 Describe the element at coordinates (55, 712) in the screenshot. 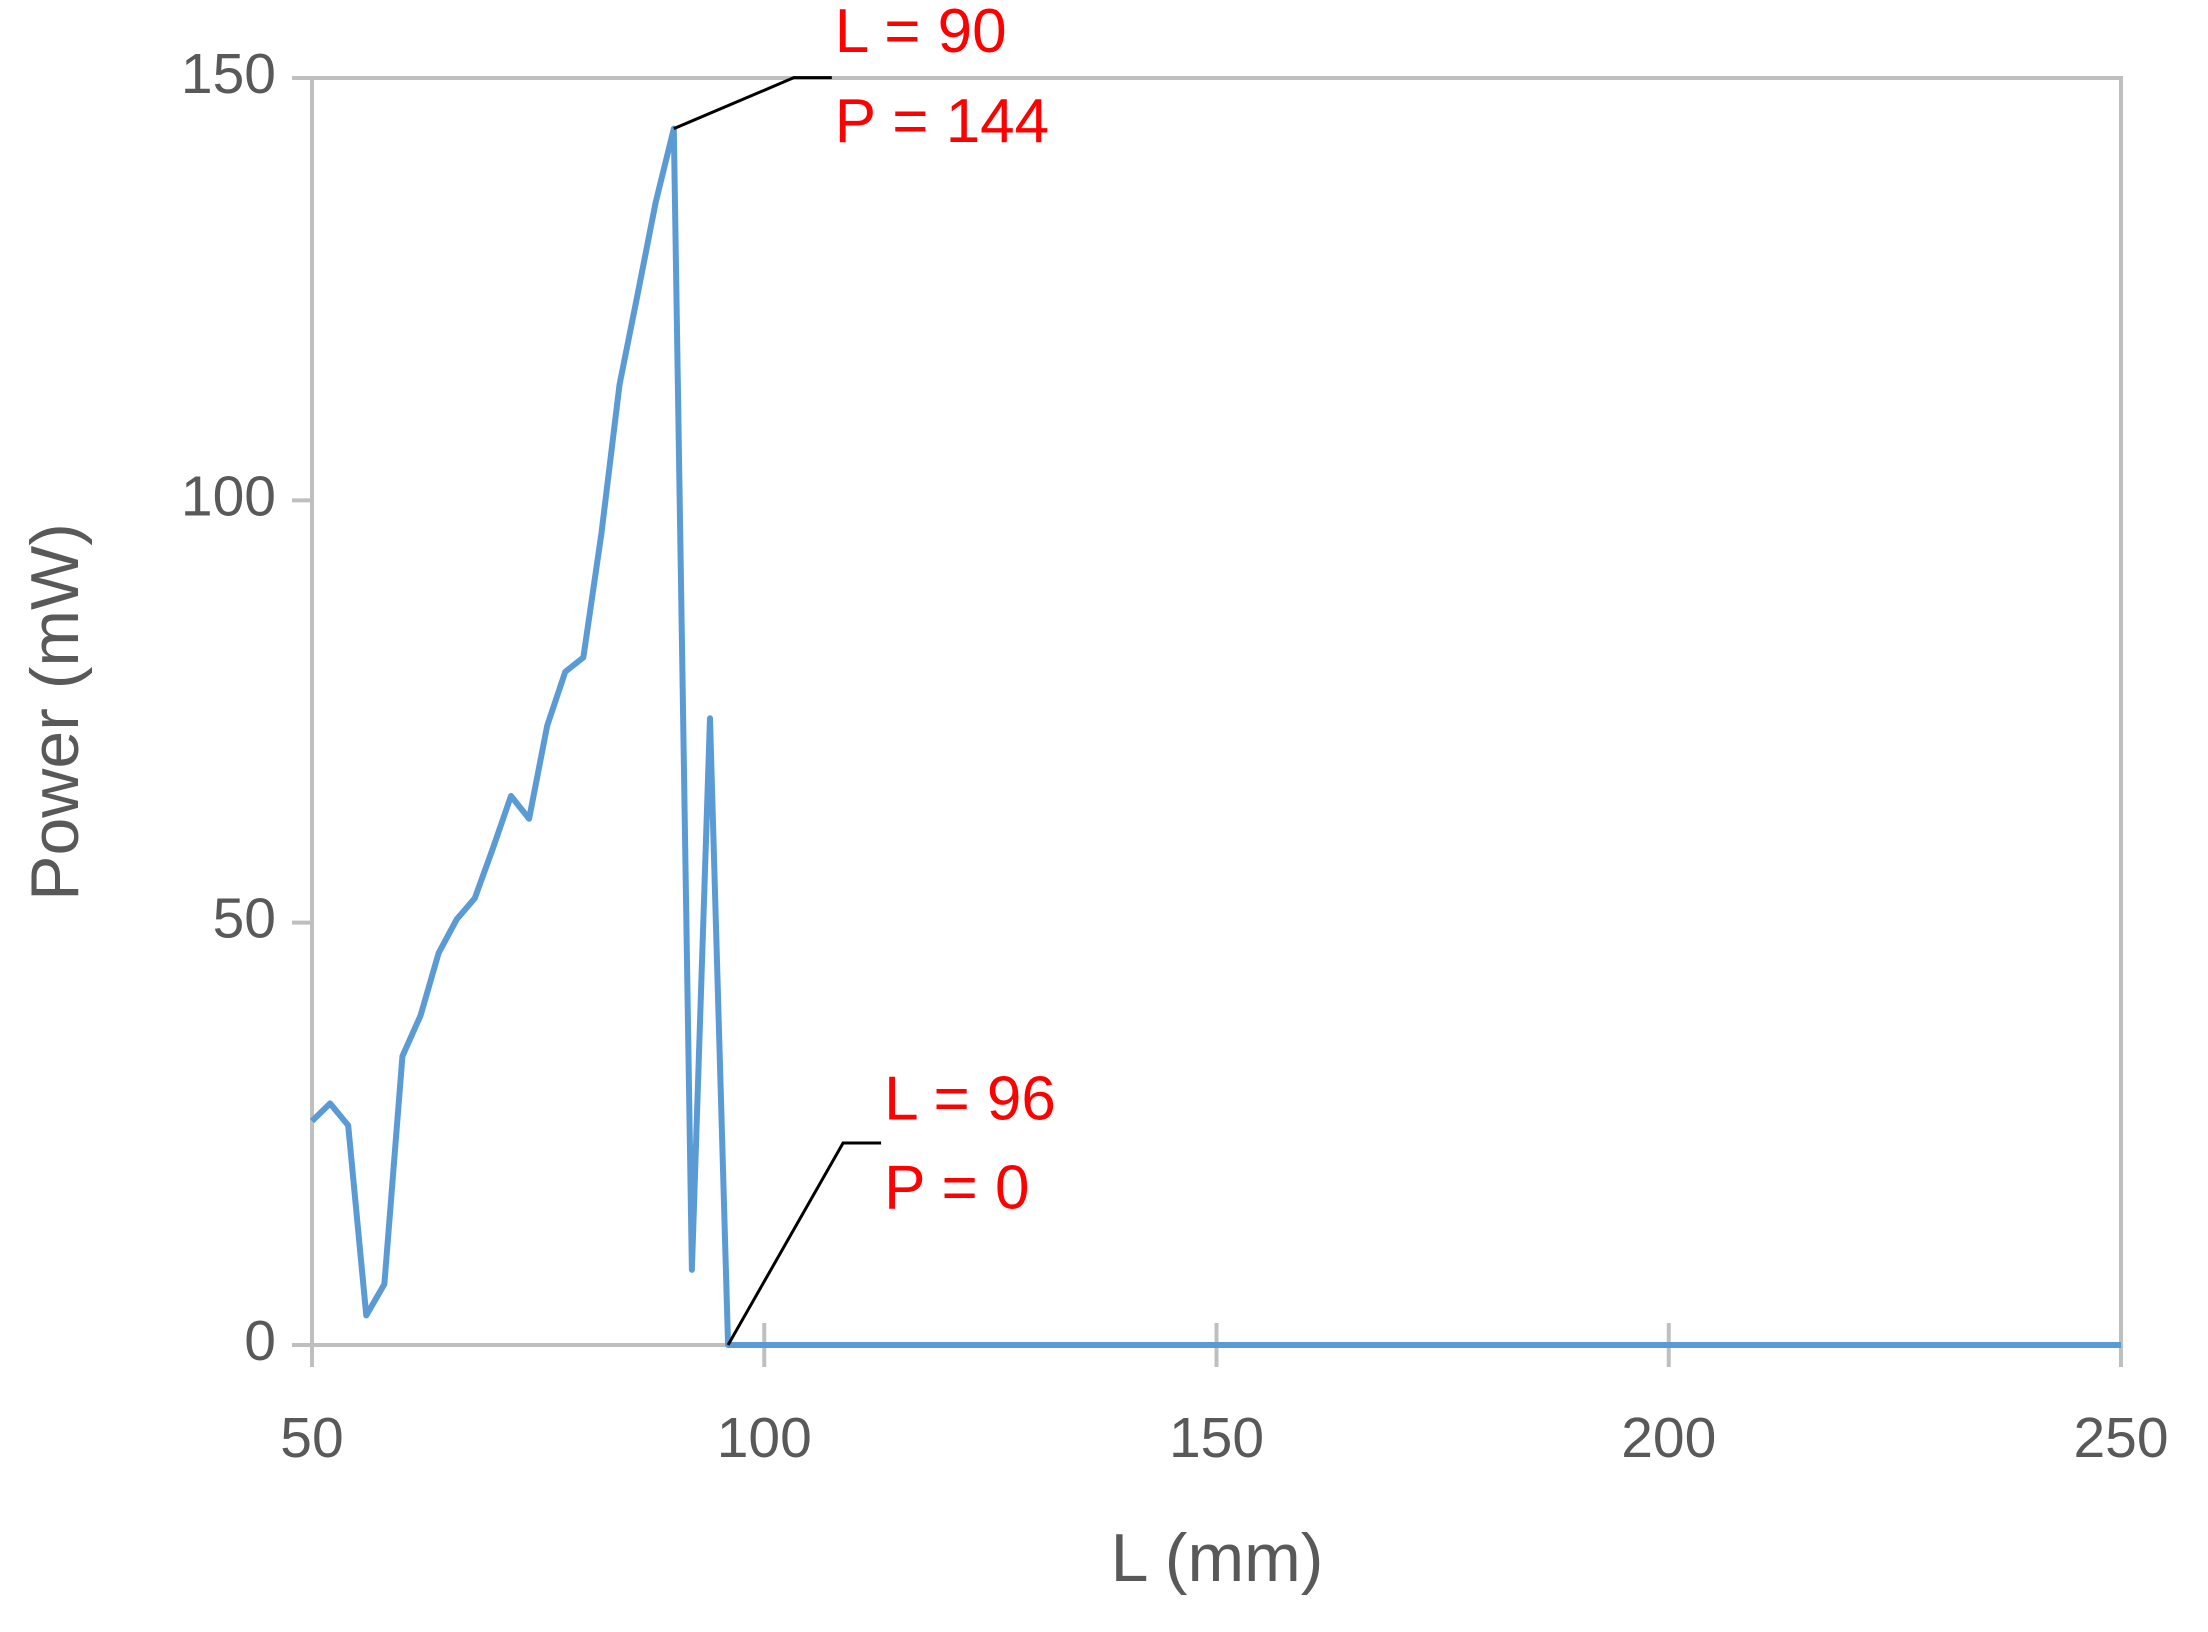

I see `y-axis-title: Power (mW)` at that location.